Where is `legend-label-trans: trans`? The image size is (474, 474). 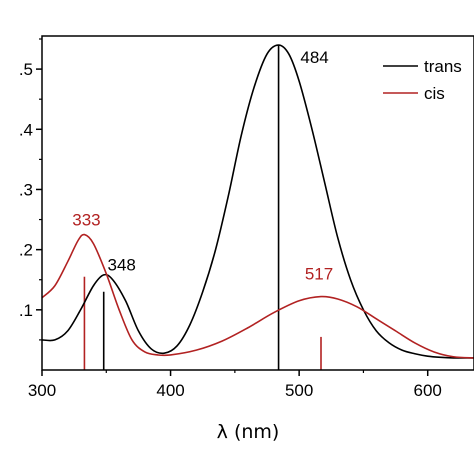
legend-label-trans: trans is located at coordinates (443, 66).